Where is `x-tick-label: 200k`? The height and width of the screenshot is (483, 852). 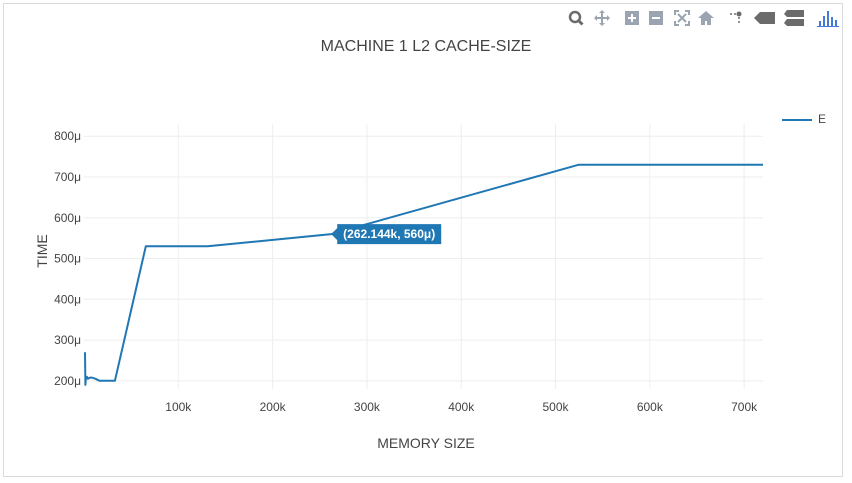
x-tick-label: 200k is located at coordinates (273, 407).